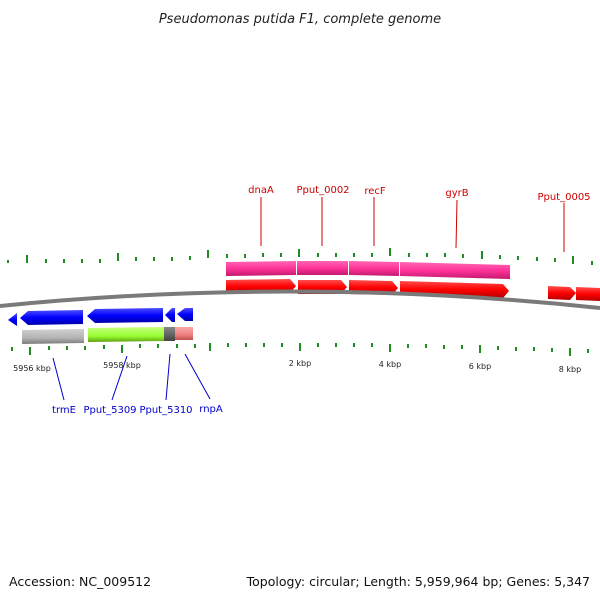  I want to click on scale-label: 5956 kbp, so click(32, 368).